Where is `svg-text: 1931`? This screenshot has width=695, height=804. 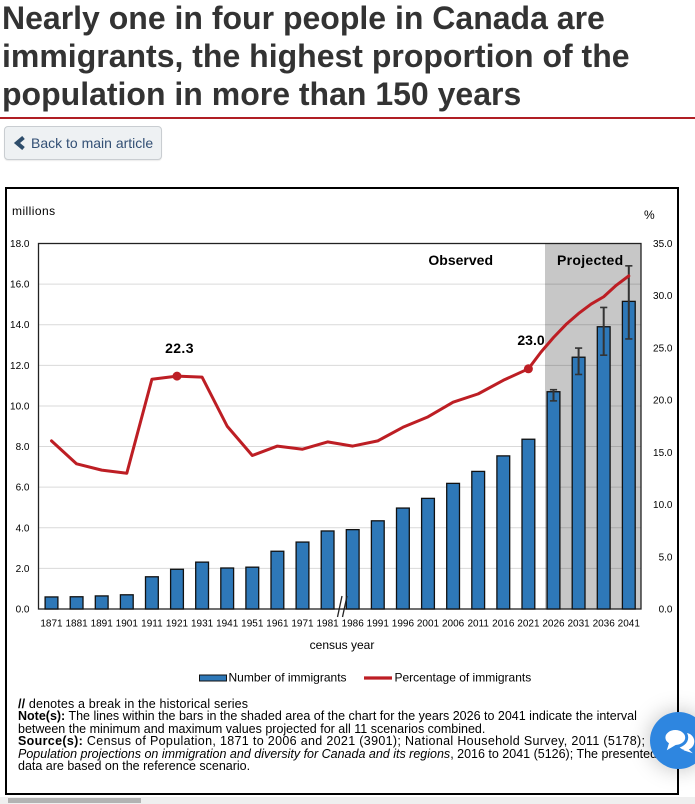 svg-text: 1931 is located at coordinates (202, 624).